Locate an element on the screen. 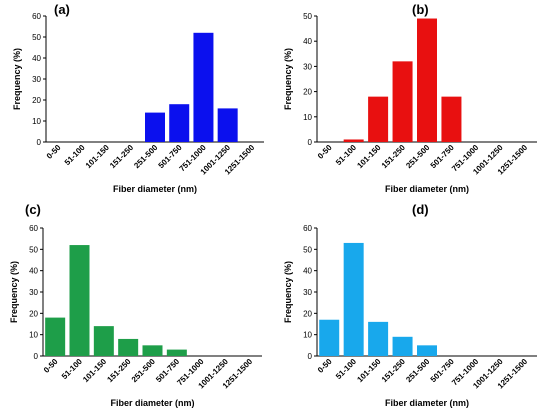 The height and width of the screenshot is (413, 550). panel-label: (b) is located at coordinates (420, 9).